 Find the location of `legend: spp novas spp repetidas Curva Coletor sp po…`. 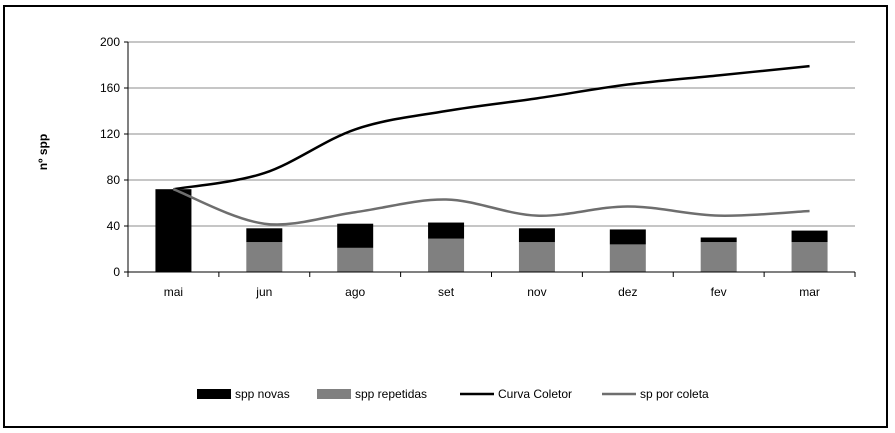

legend: spp novas spp repetidas Curva Coletor sp po… is located at coordinates (453, 394).